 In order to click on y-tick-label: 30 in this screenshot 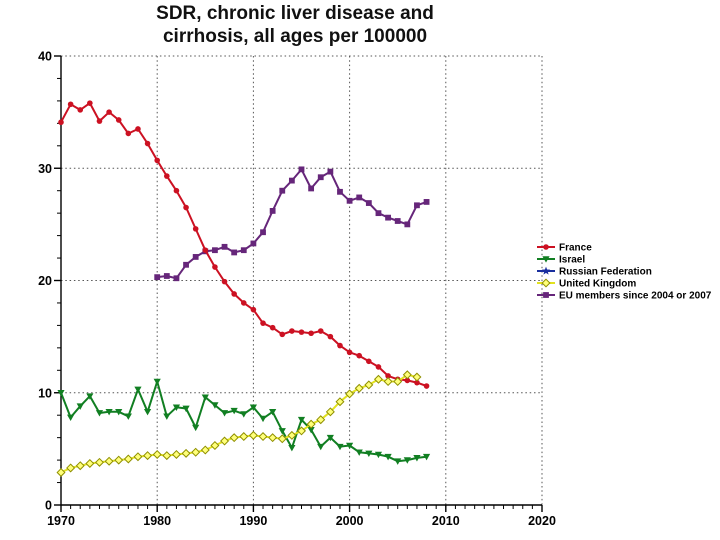, I will do `click(45, 169)`.